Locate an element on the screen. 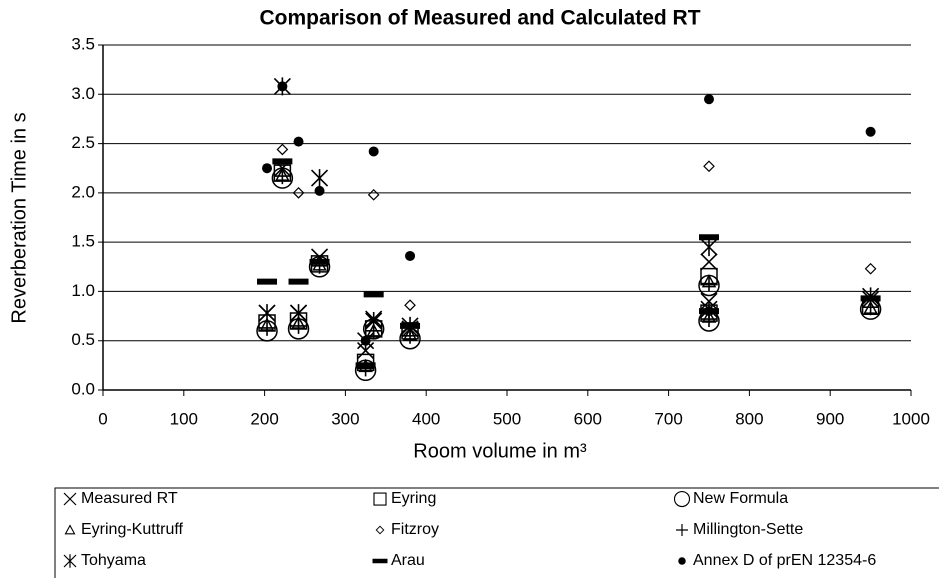  x-tick-label: 500 is located at coordinates (507, 418).